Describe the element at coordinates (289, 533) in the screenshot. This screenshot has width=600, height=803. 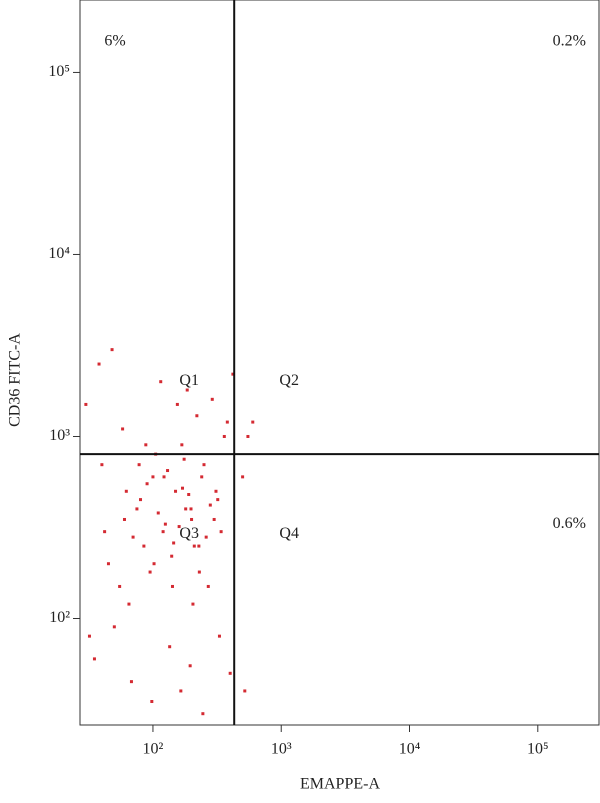
I see `quadrant-label: Q4` at that location.